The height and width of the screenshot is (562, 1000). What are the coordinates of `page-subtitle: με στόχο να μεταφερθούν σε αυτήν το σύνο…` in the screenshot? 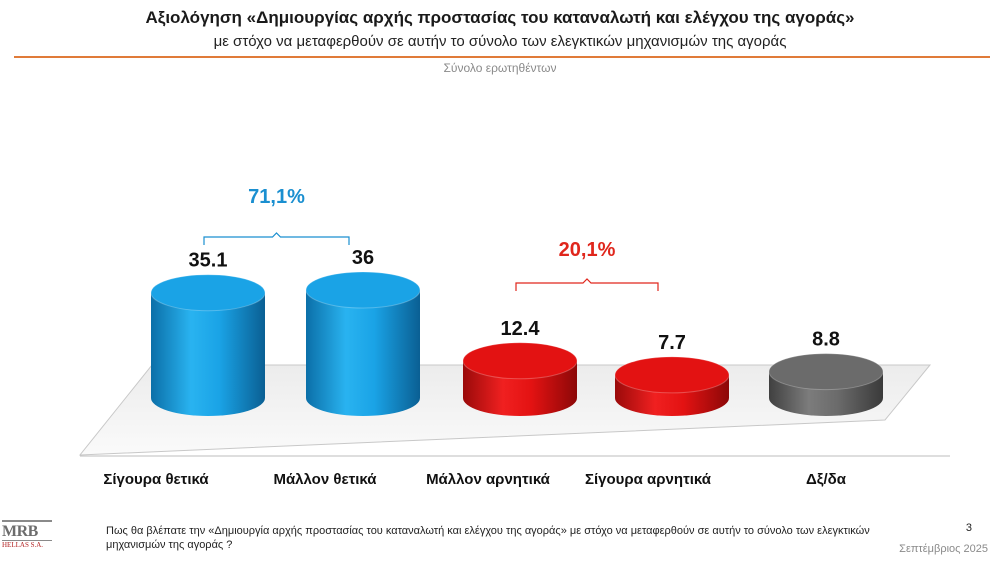 It's located at (500, 41).